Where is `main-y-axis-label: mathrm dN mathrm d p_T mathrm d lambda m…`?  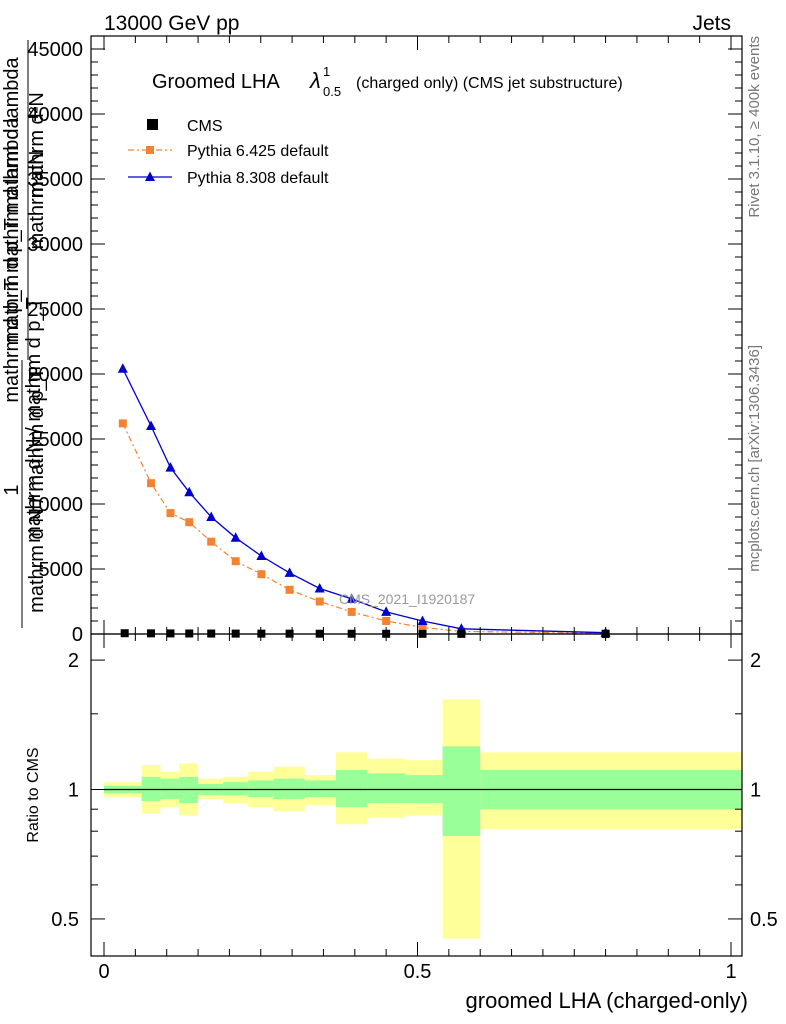
main-y-axis-label: mathrm dN mathrm d p_T mathrm d lambda m… is located at coordinates (24, 334).